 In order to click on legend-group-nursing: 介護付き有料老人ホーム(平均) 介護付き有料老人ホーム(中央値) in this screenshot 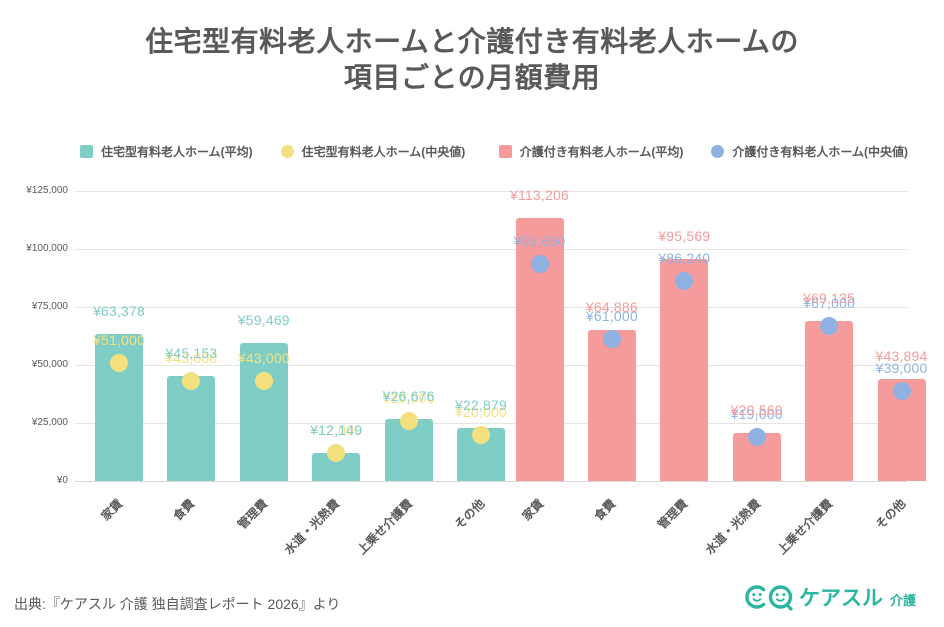, I will do `click(703, 151)`.